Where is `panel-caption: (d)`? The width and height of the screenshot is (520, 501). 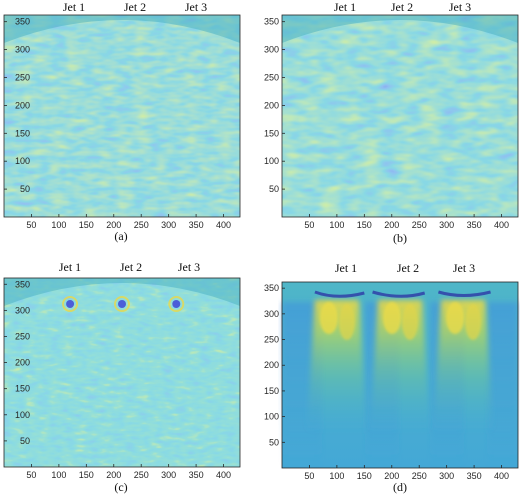 panel-caption: (d) is located at coordinates (400, 487).